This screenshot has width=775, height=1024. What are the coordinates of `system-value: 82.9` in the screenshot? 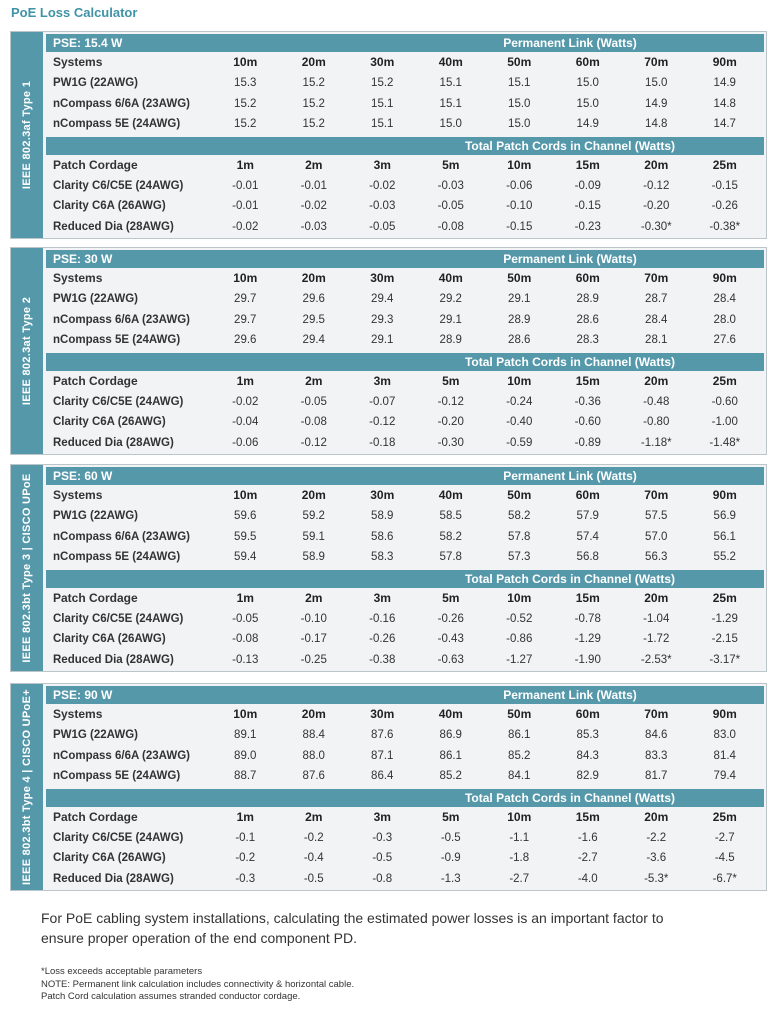 It's located at (587, 776).